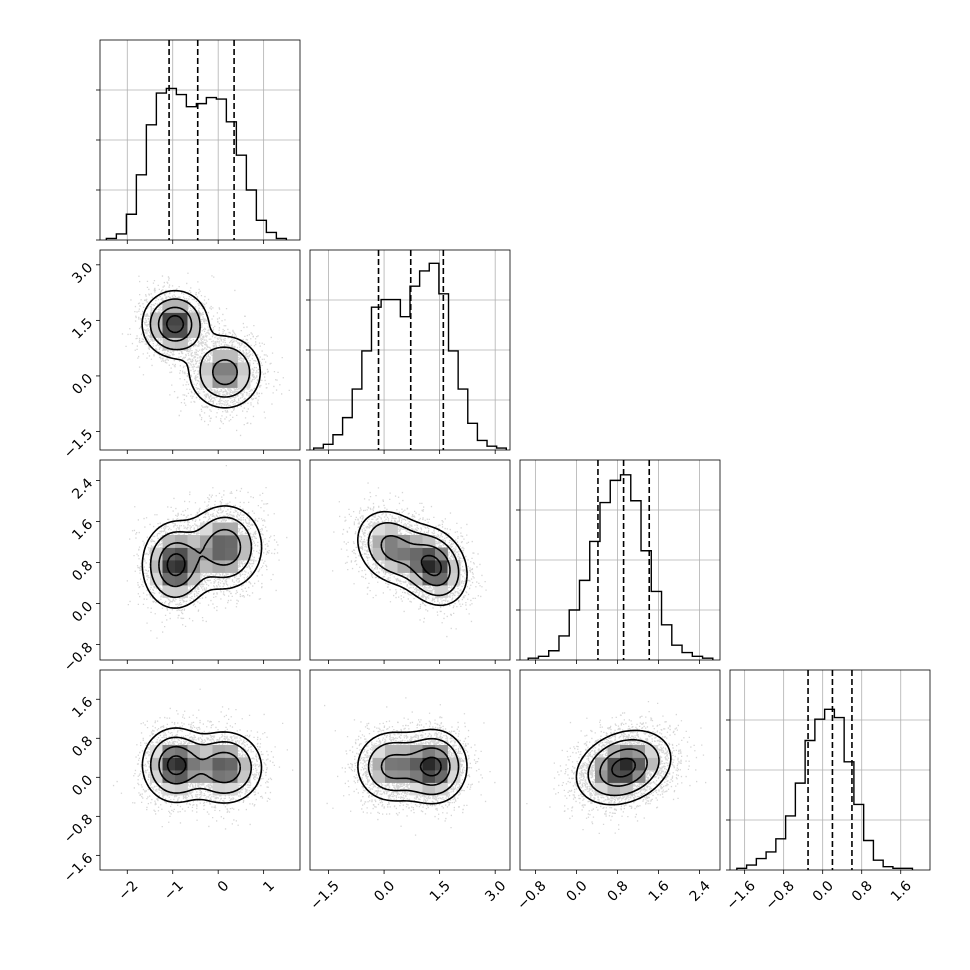  I want to click on y-tick-label: 3.0, so click(82, 273).